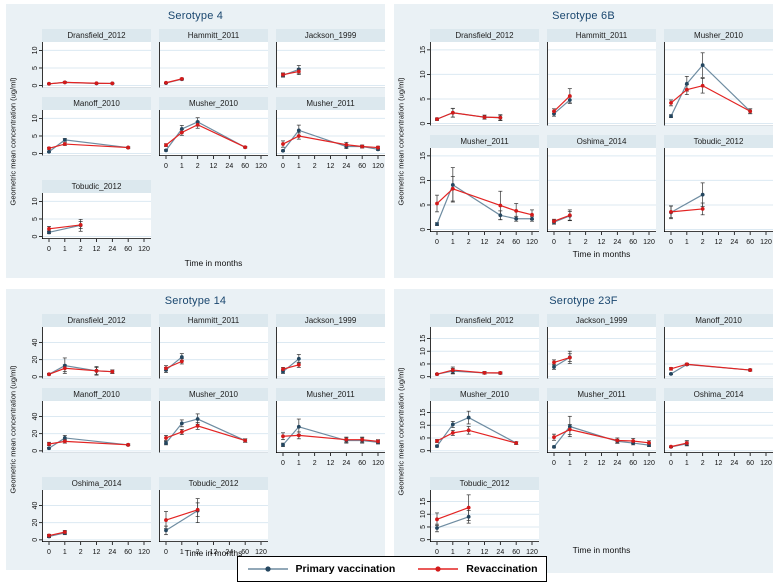 This screenshot has width=779, height=583. Describe the element at coordinates (502, 569) in the screenshot. I see `legend-label: Revaccination` at that location.